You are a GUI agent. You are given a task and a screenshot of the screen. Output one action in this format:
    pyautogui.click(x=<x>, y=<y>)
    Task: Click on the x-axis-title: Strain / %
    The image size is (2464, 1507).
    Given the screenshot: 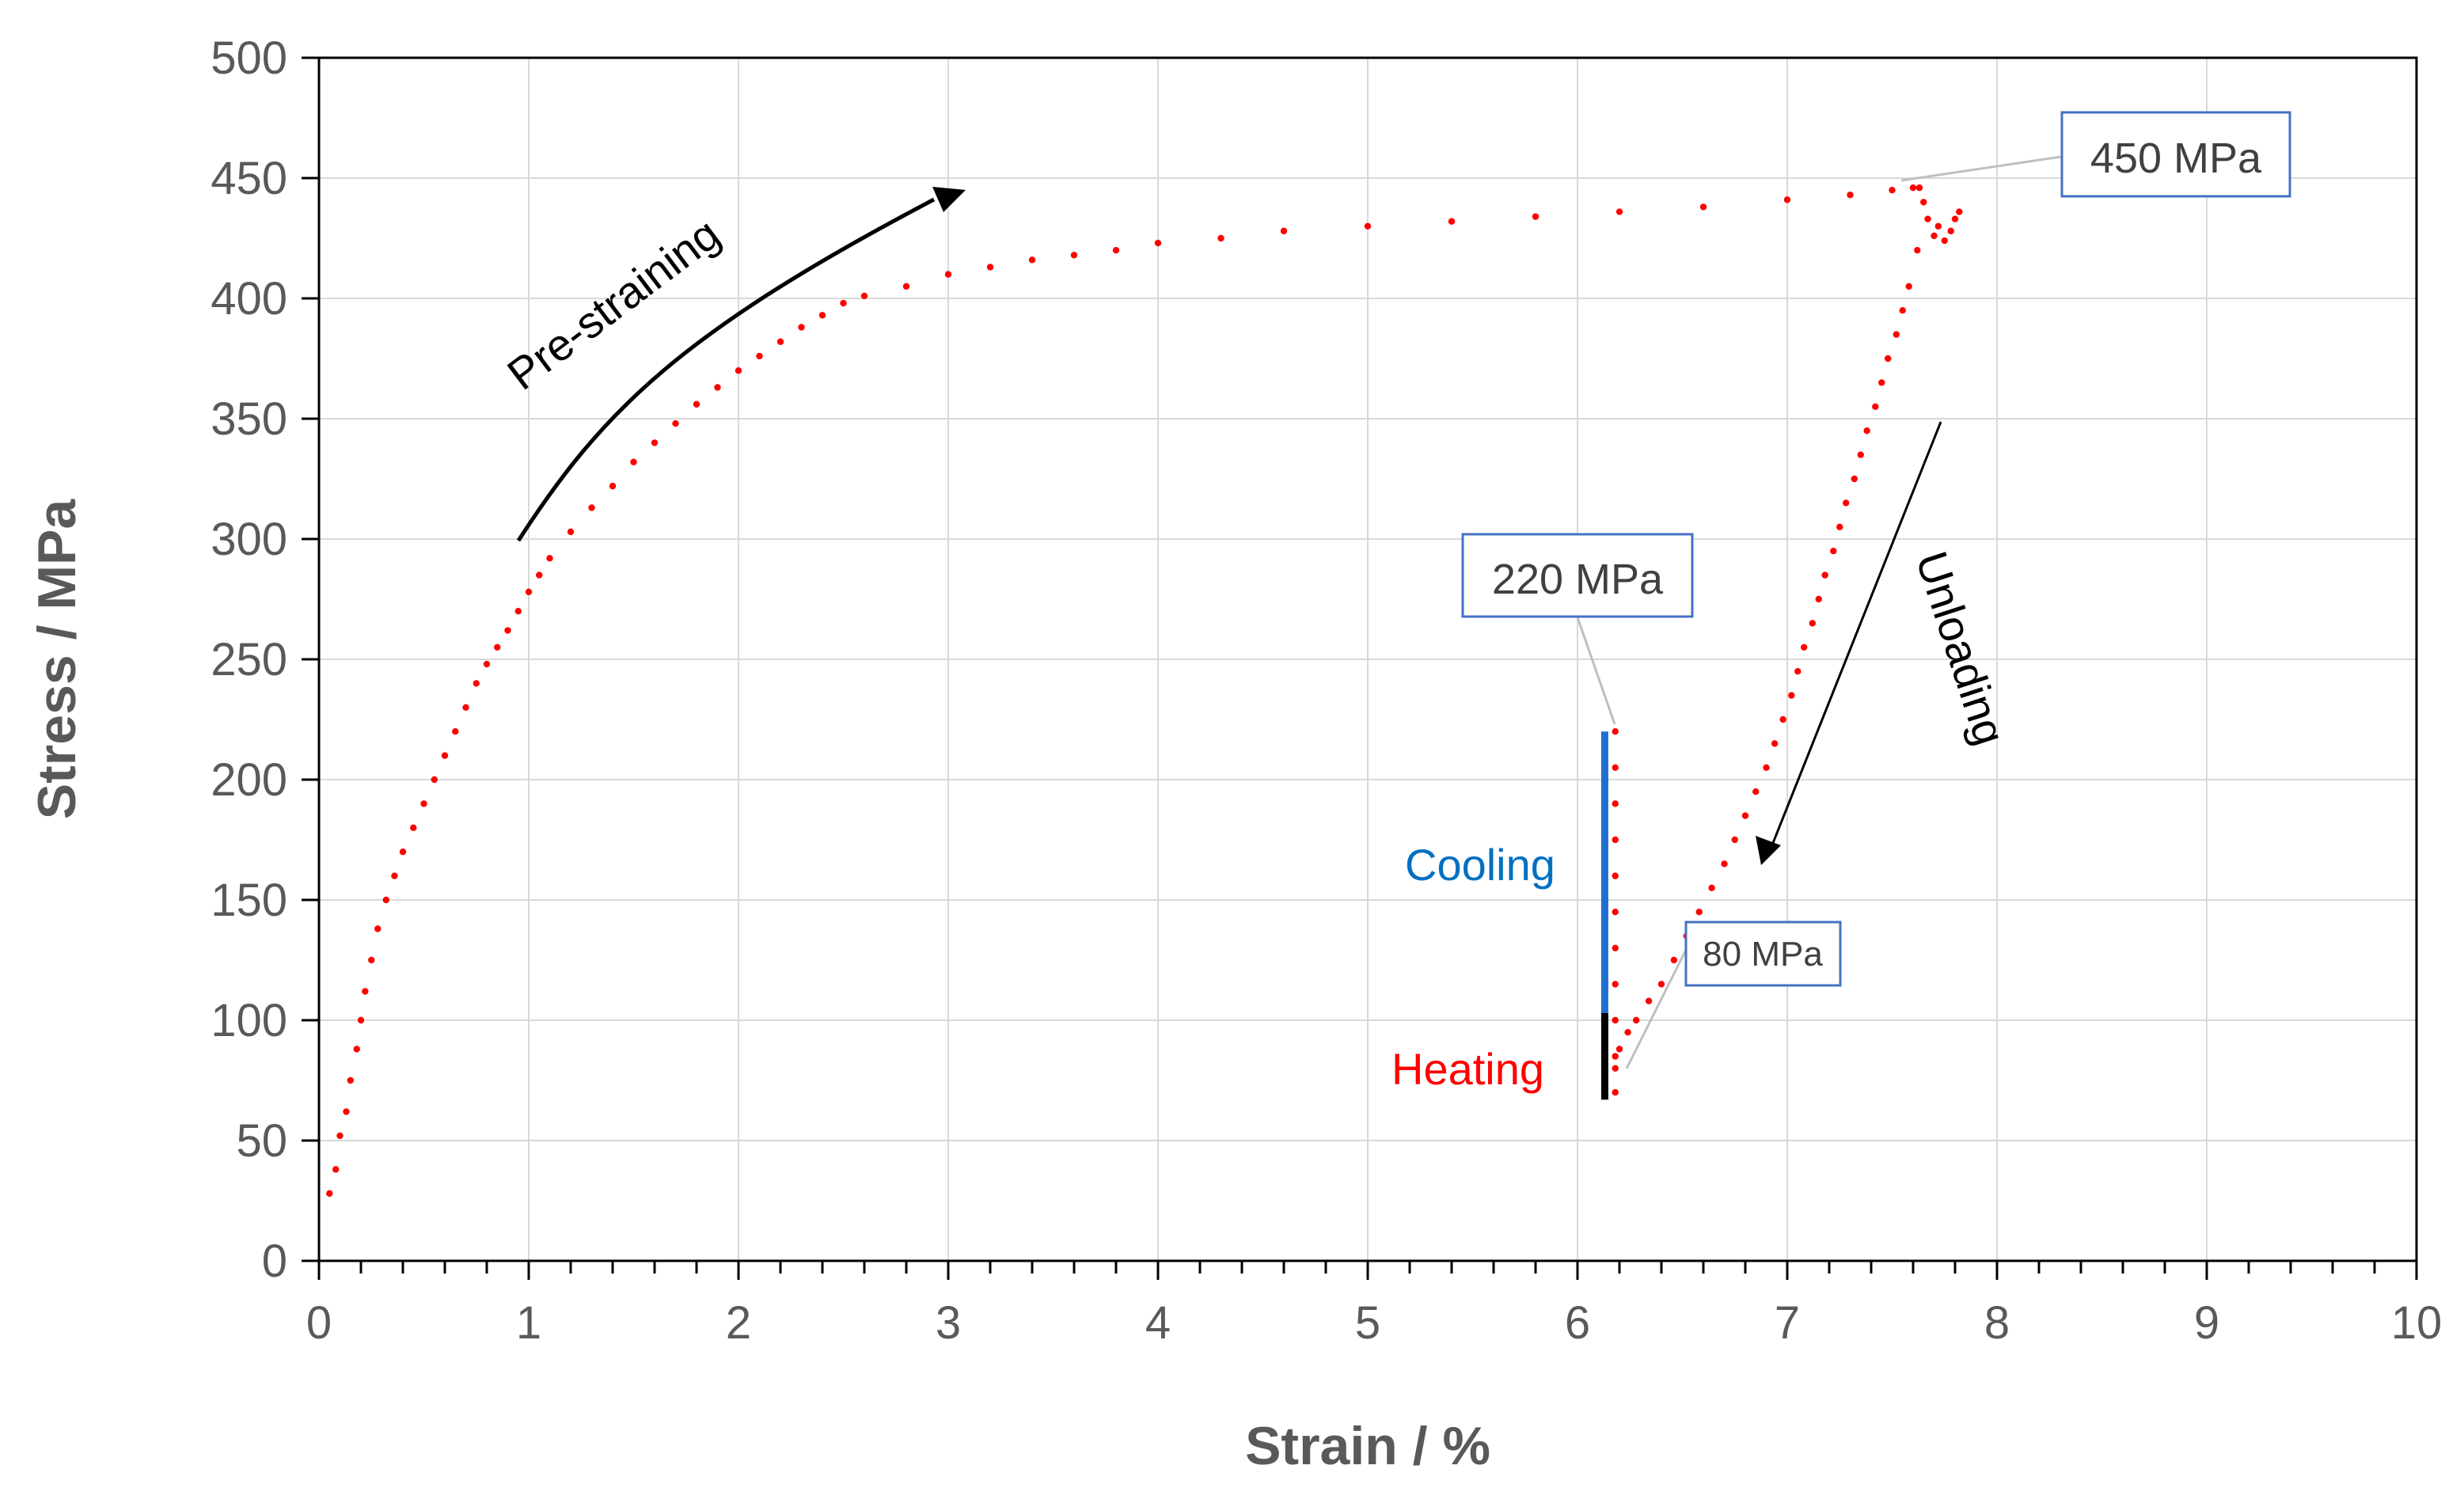 What is the action you would take?
    pyautogui.click(x=1367, y=1446)
    